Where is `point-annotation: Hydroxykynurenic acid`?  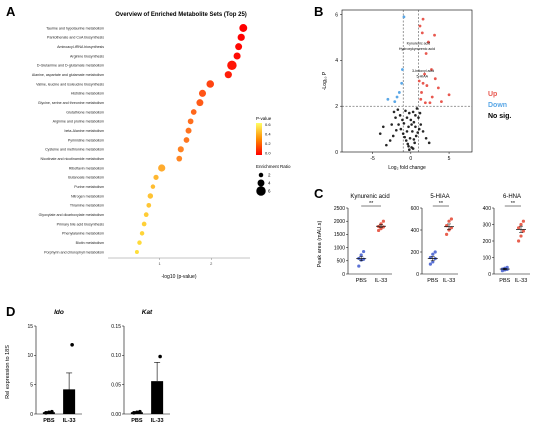
point-annotation: Hydroxykynurenic acid is located at coordinates (417, 49).